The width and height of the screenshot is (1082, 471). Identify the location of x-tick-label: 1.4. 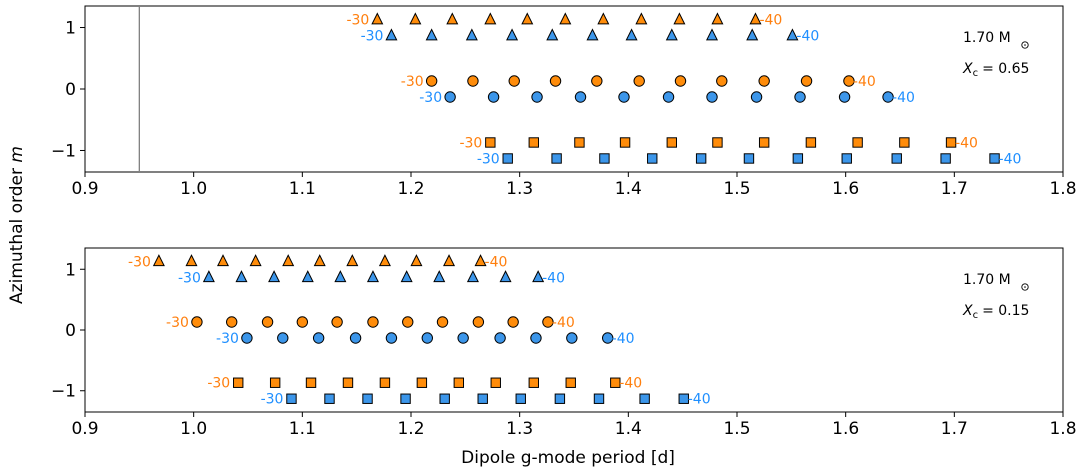
(628, 429).